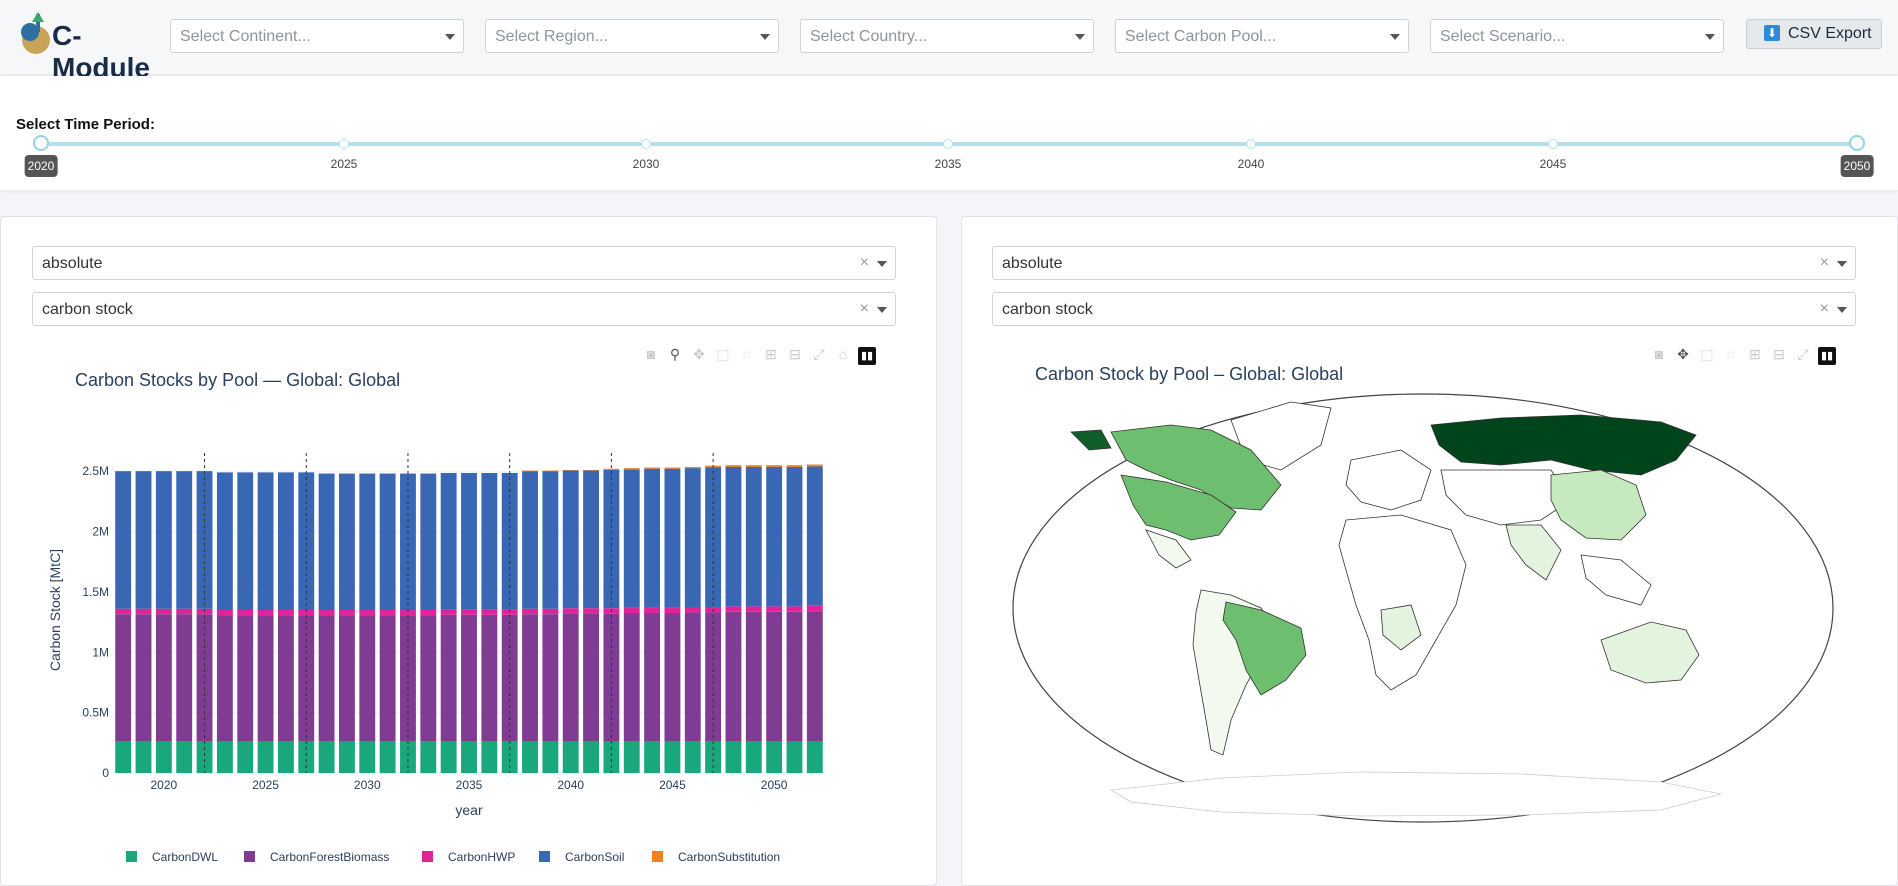 This screenshot has height=886, width=1898. What do you see at coordinates (1650, 652) in the screenshot?
I see `country-australia` at bounding box center [1650, 652].